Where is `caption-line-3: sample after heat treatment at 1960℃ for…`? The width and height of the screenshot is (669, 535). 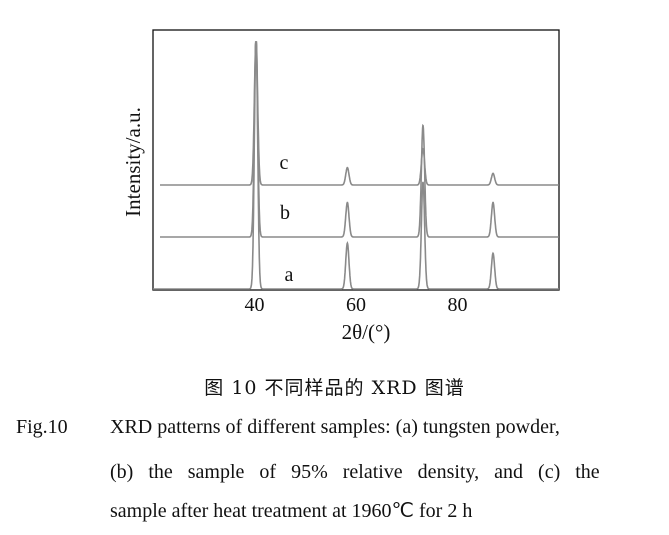 caption-line-3: sample after heat treatment at 1960℃ for… is located at coordinates (291, 511).